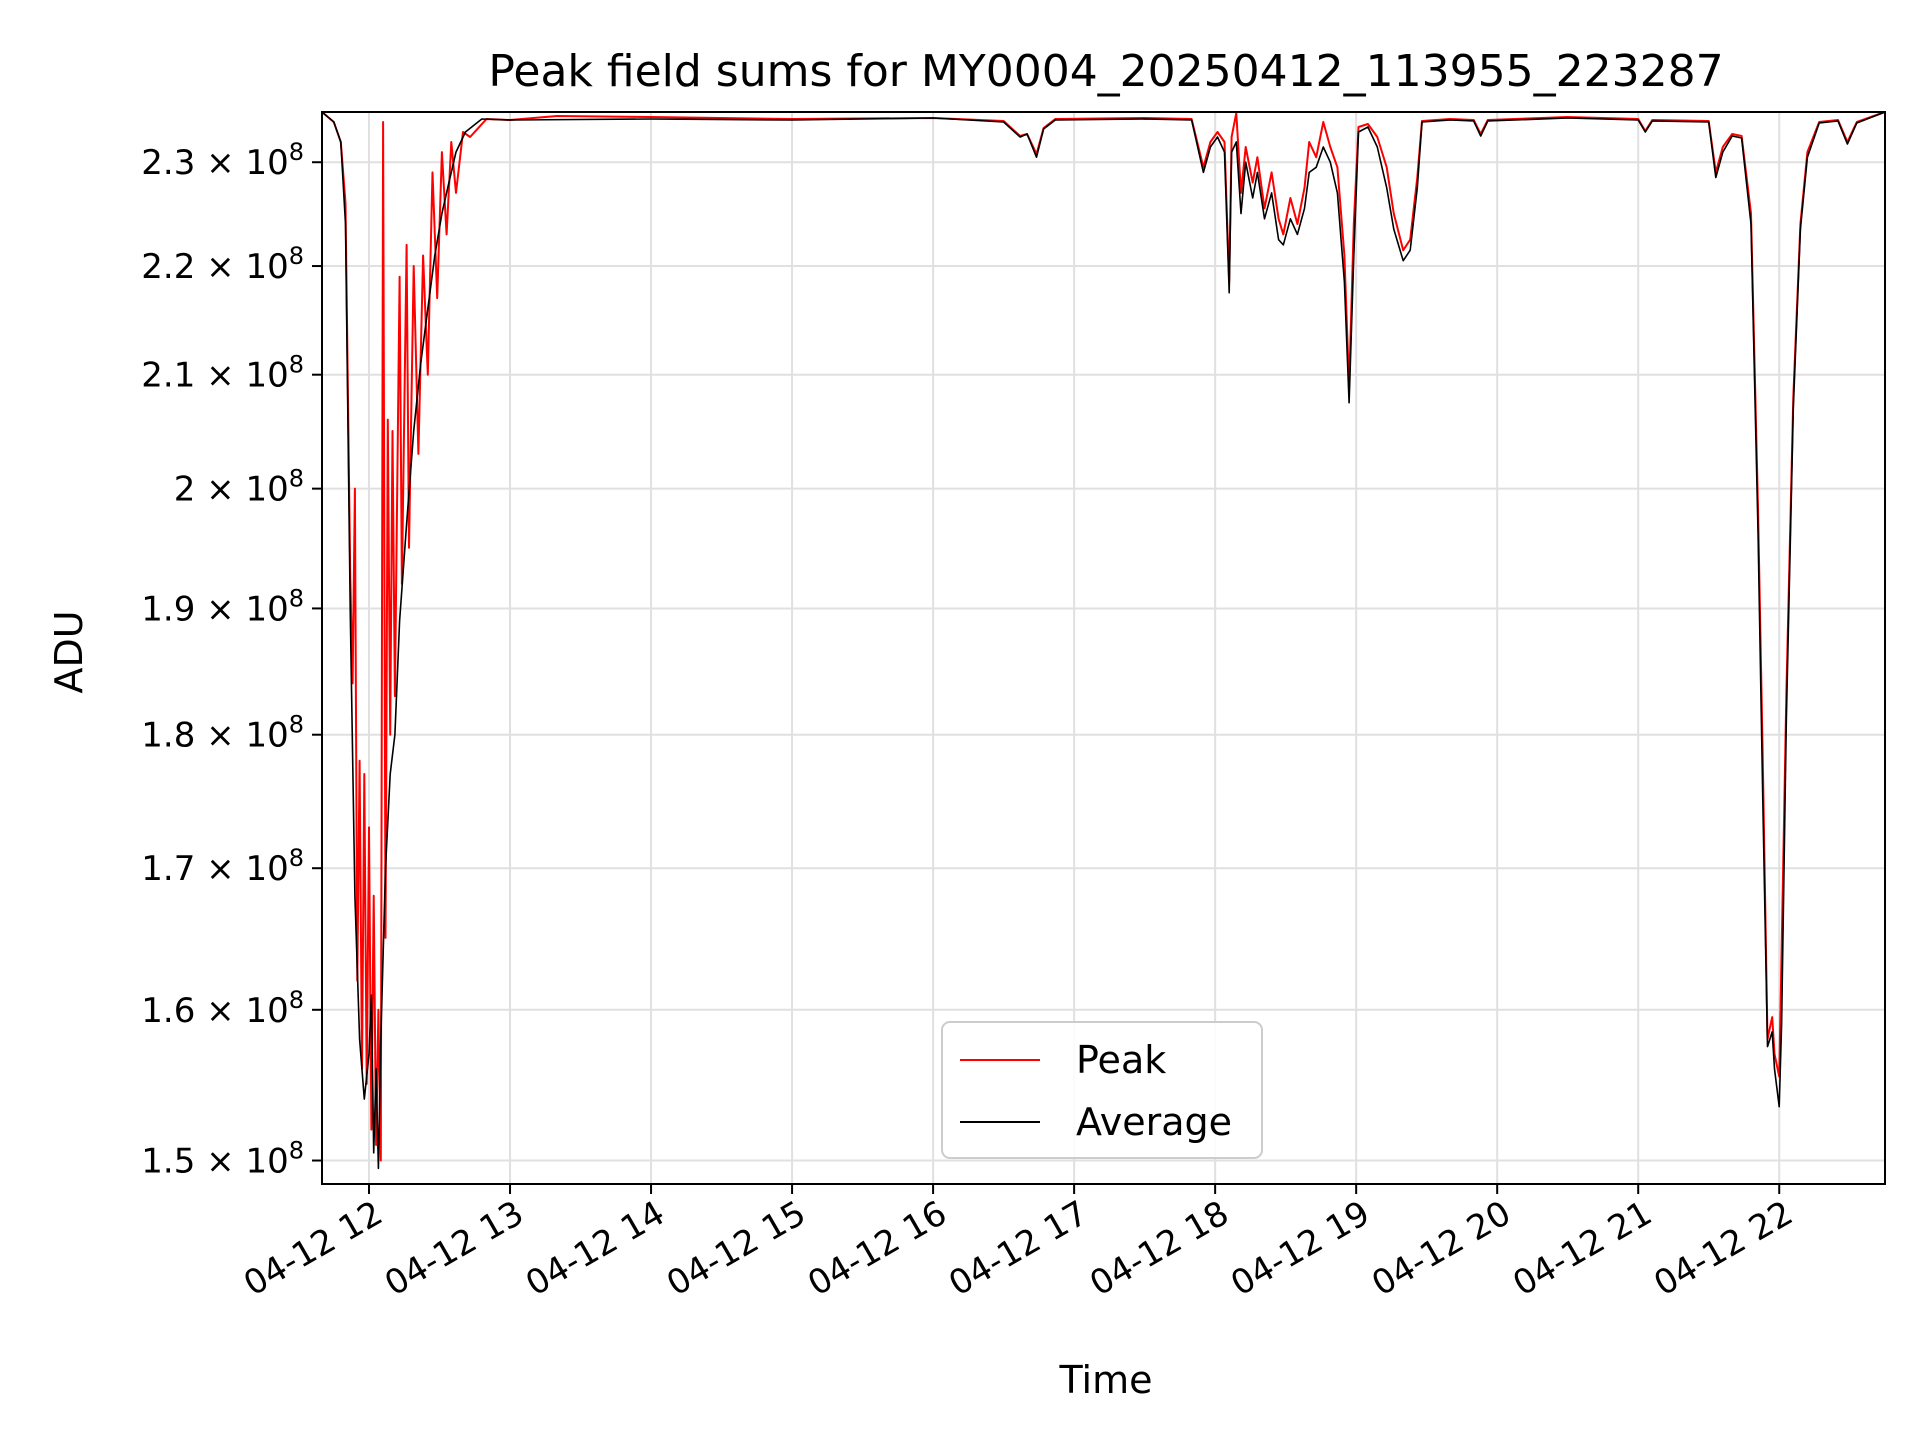  I want to click on y-tick-mantissa: 1.9, so click(168, 609).